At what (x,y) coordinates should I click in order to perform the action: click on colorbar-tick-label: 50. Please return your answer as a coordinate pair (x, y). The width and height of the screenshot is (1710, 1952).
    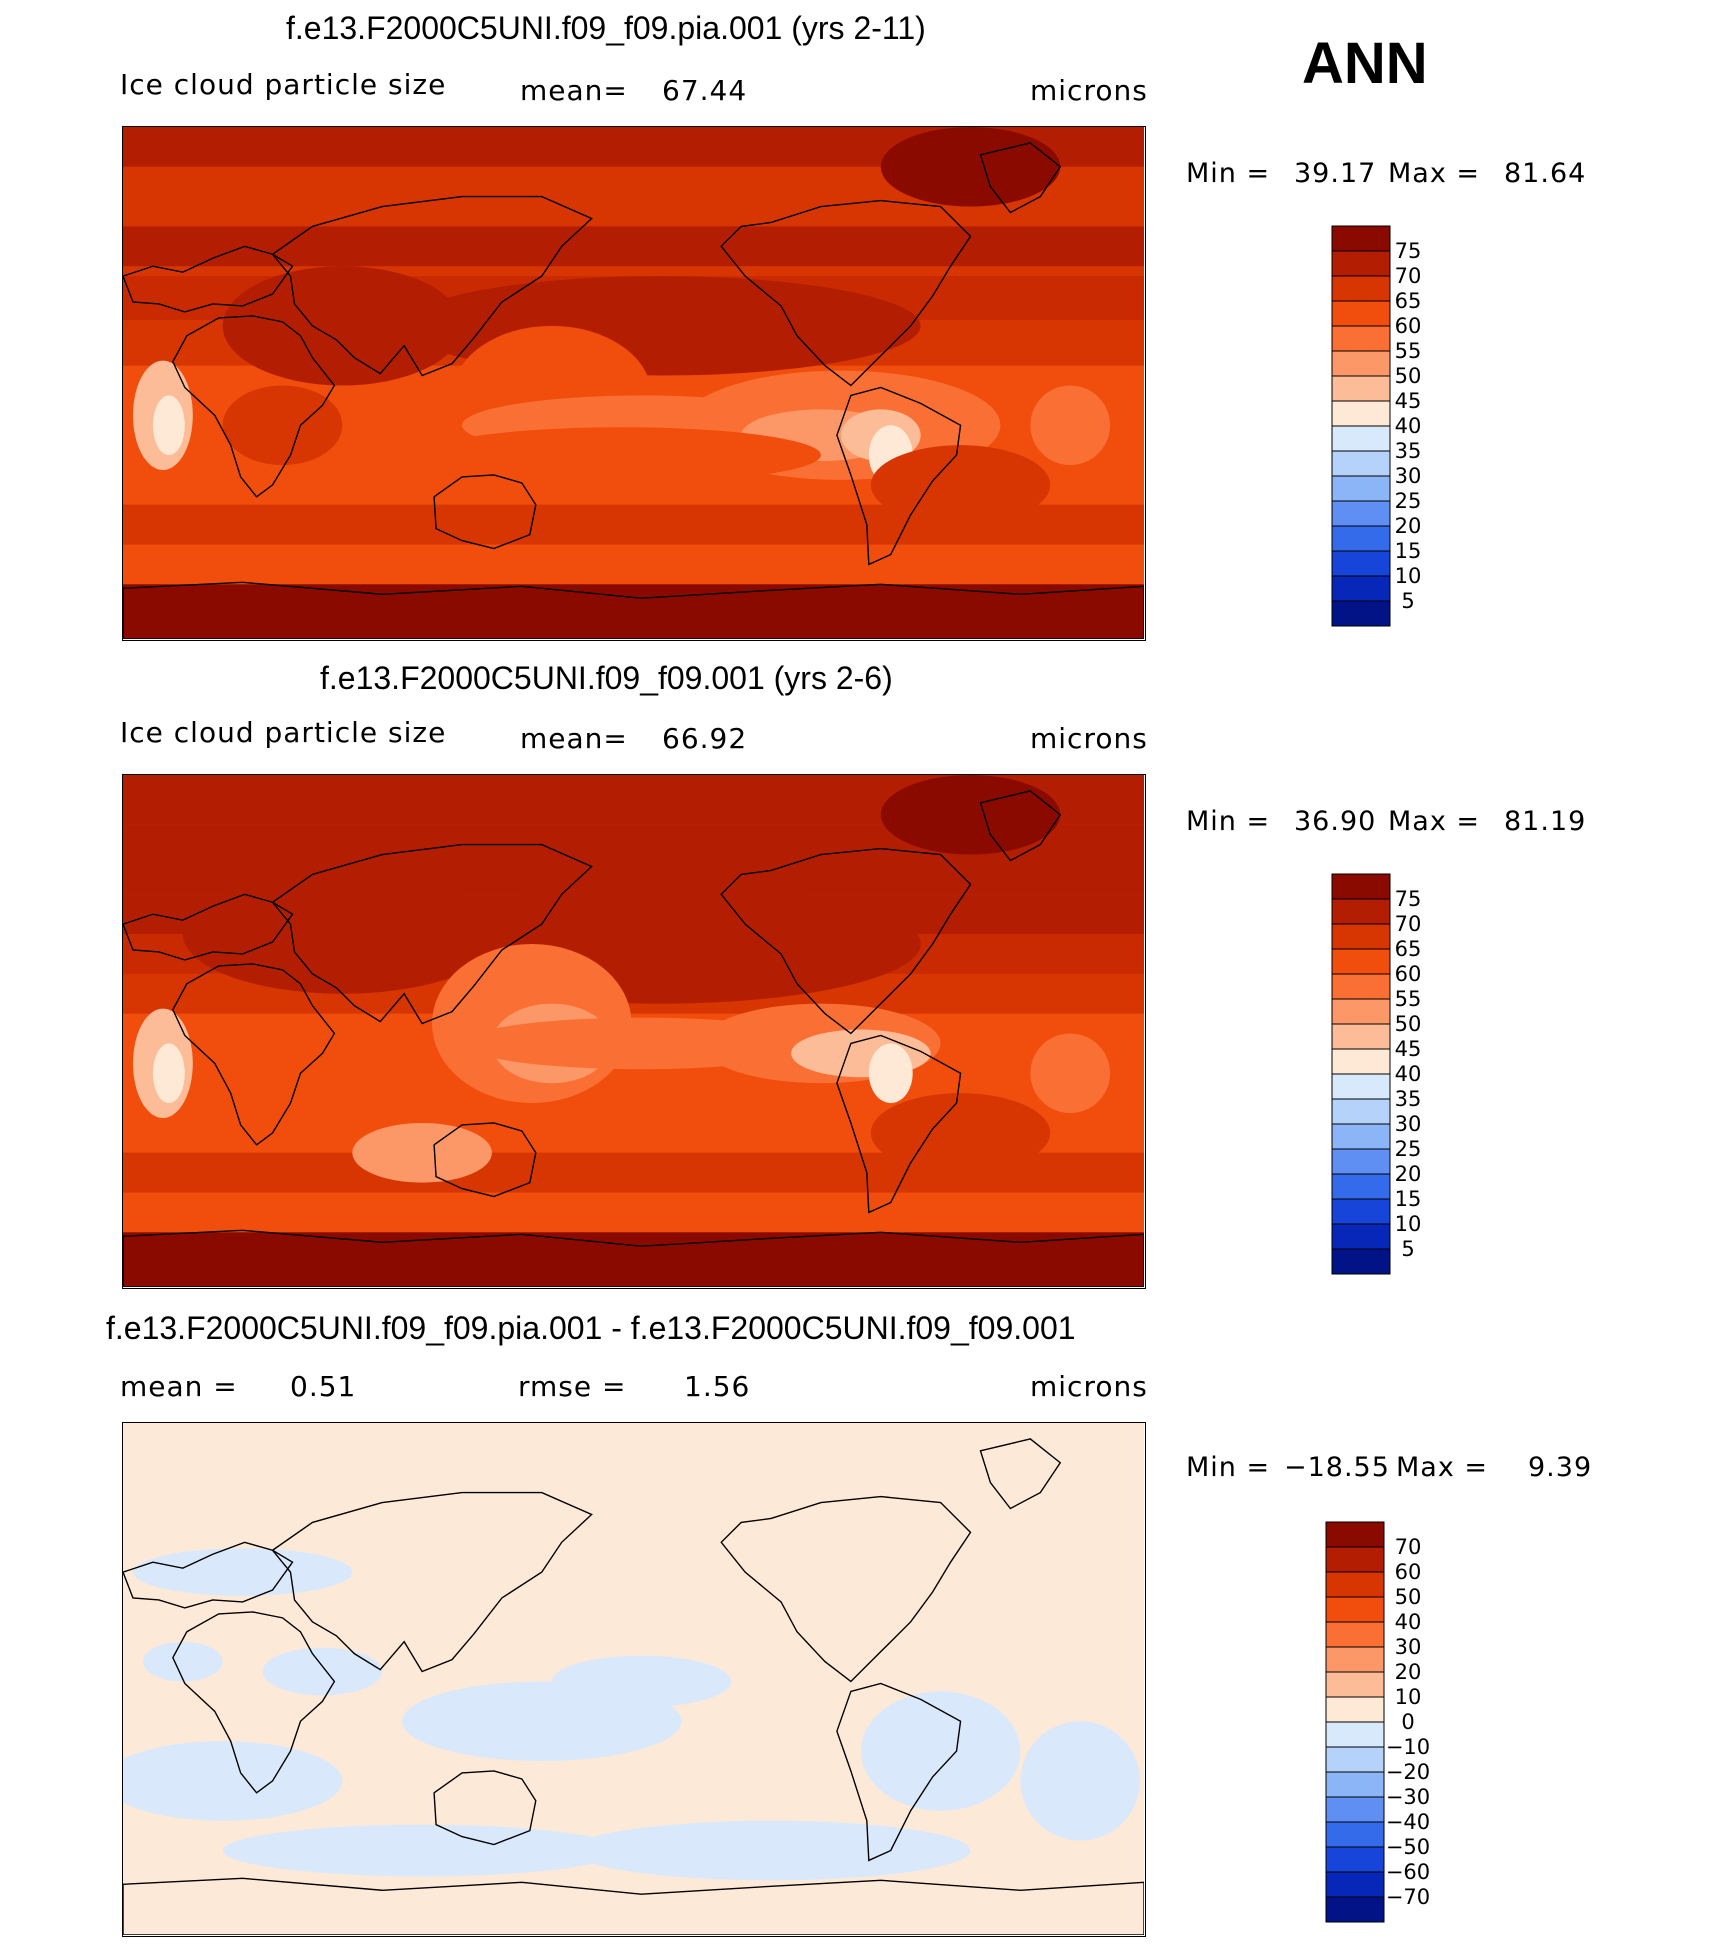
    Looking at the image, I should click on (1408, 376).